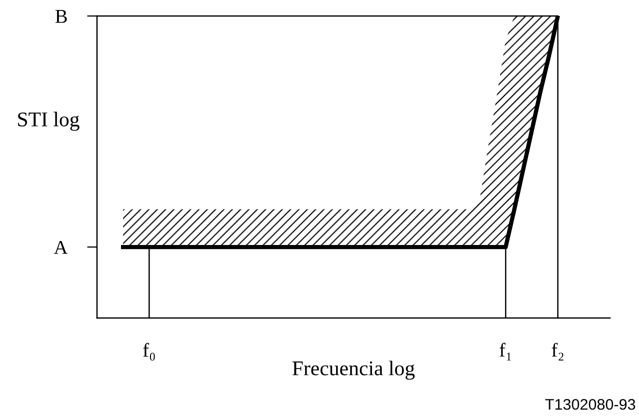 This screenshot has width=639, height=417. I want to click on x-axis-title: Frecuencia log, so click(353, 370).